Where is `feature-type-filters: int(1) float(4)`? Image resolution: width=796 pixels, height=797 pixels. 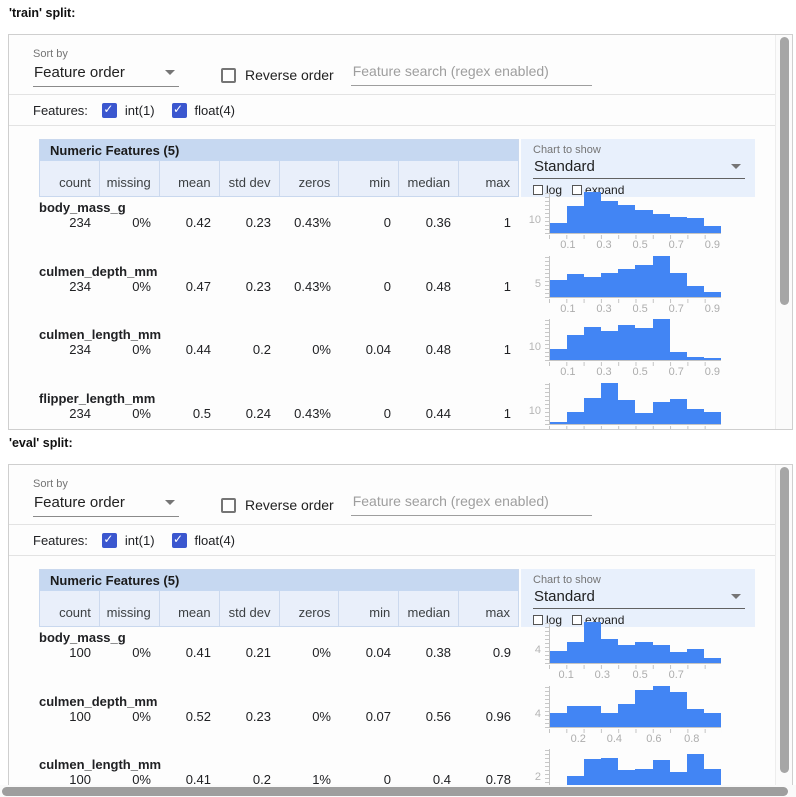
feature-type-filters: int(1) float(4) is located at coordinates (176, 110).